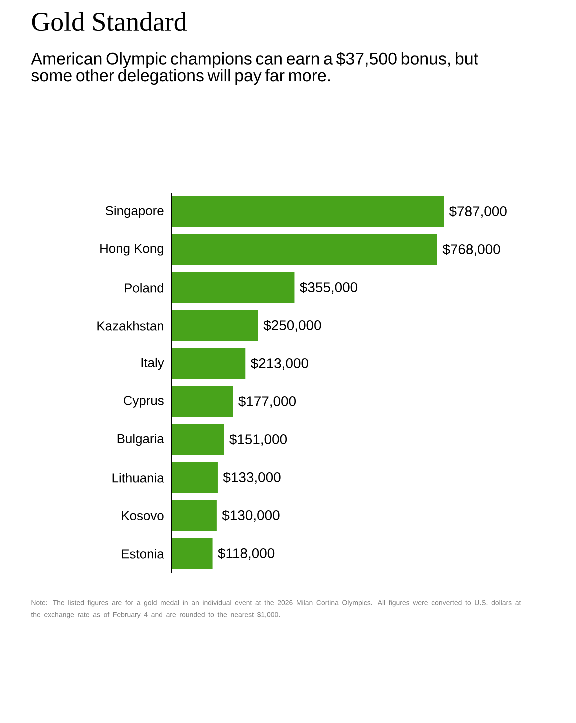  Describe the element at coordinates (471, 250) in the screenshot. I see `data-label: $768,000` at that location.